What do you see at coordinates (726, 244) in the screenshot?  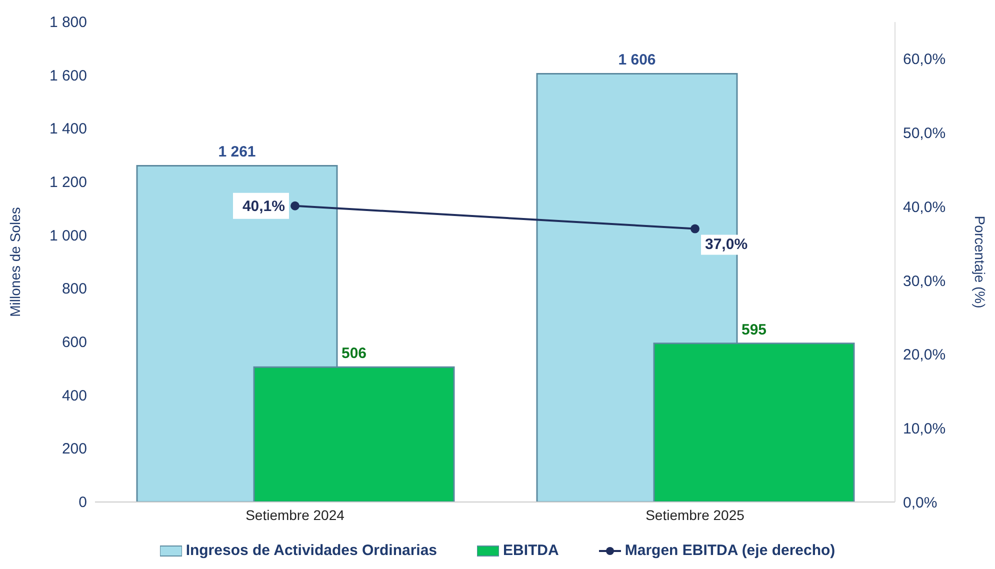 I see `data-label: 37,0%` at bounding box center [726, 244].